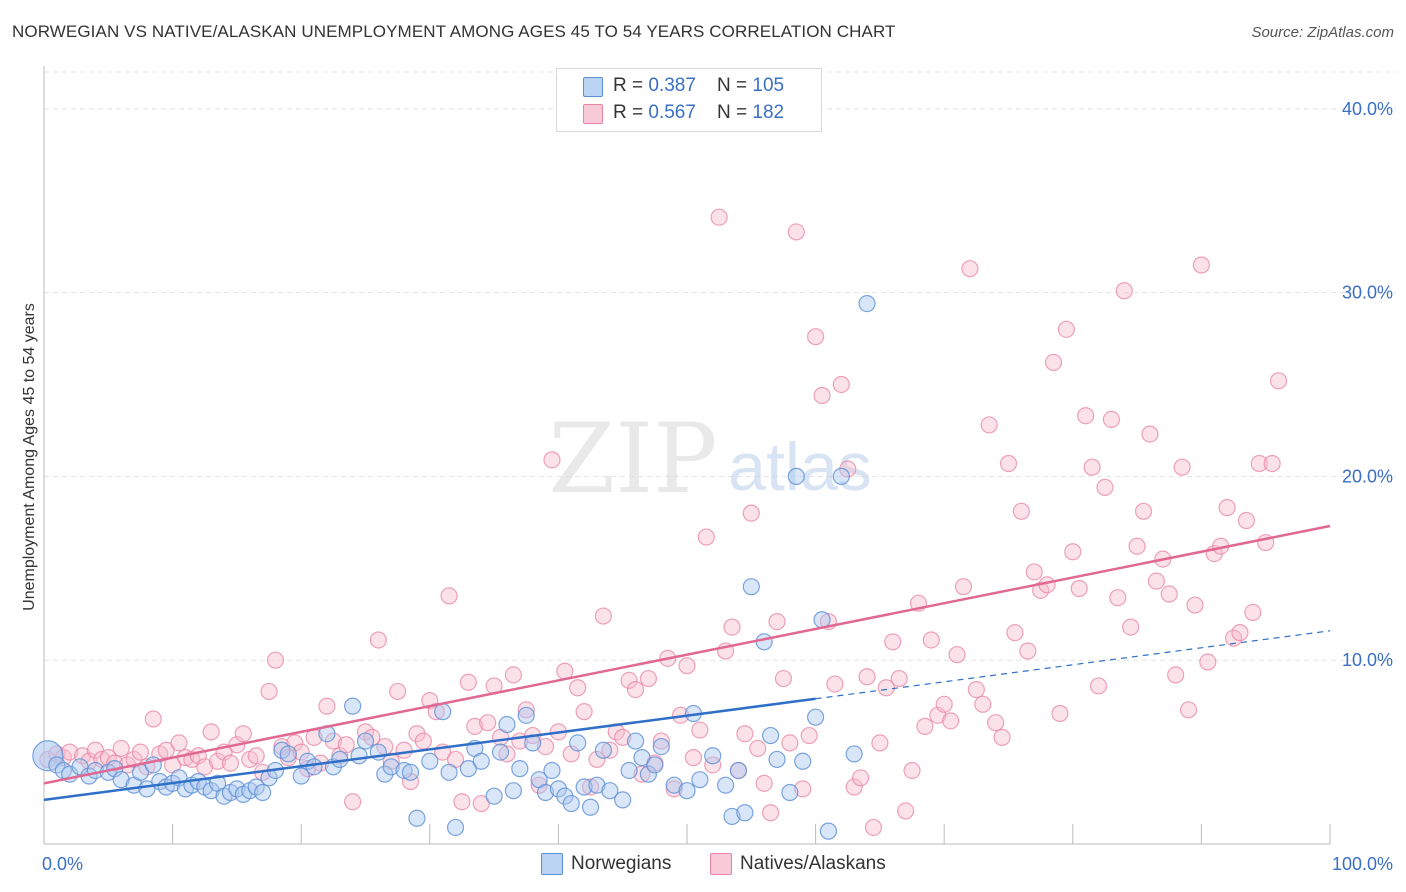 This screenshot has height=892, width=1406. What do you see at coordinates (1367, 476) in the screenshot?
I see `y-tick-label: 20.0%` at bounding box center [1367, 476].